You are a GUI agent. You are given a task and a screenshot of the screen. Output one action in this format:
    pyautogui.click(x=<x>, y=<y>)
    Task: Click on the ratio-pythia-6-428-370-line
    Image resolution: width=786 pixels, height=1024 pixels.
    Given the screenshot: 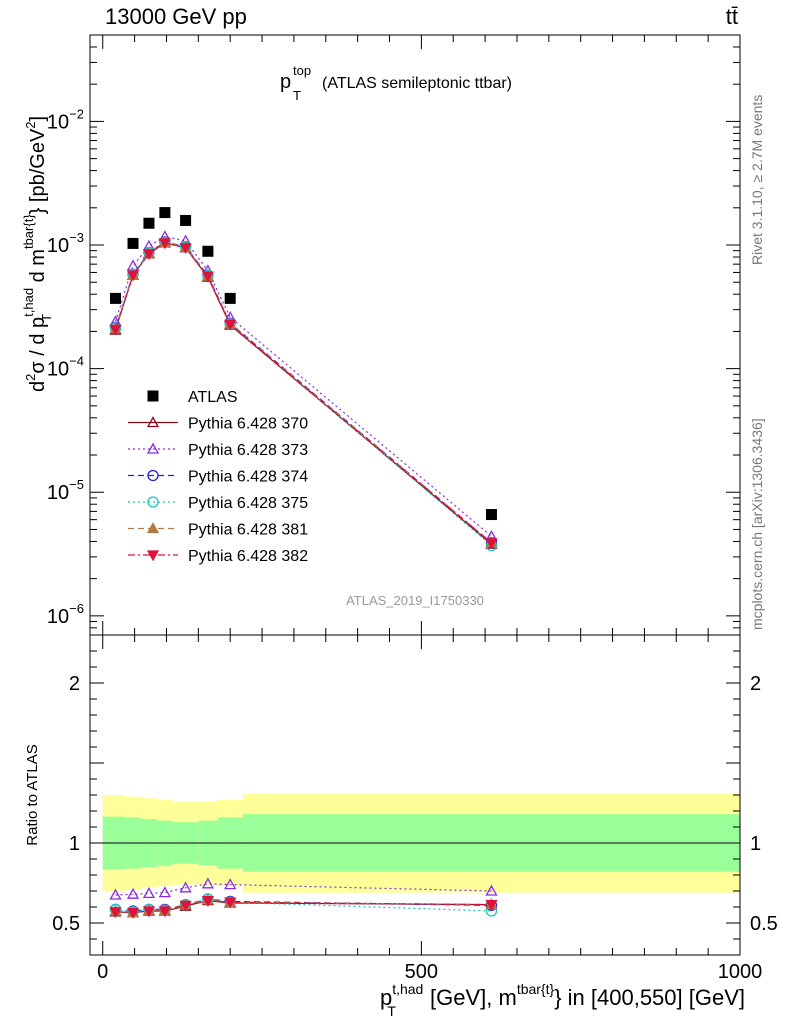 What is the action you would take?
    pyautogui.click(x=303, y=906)
    